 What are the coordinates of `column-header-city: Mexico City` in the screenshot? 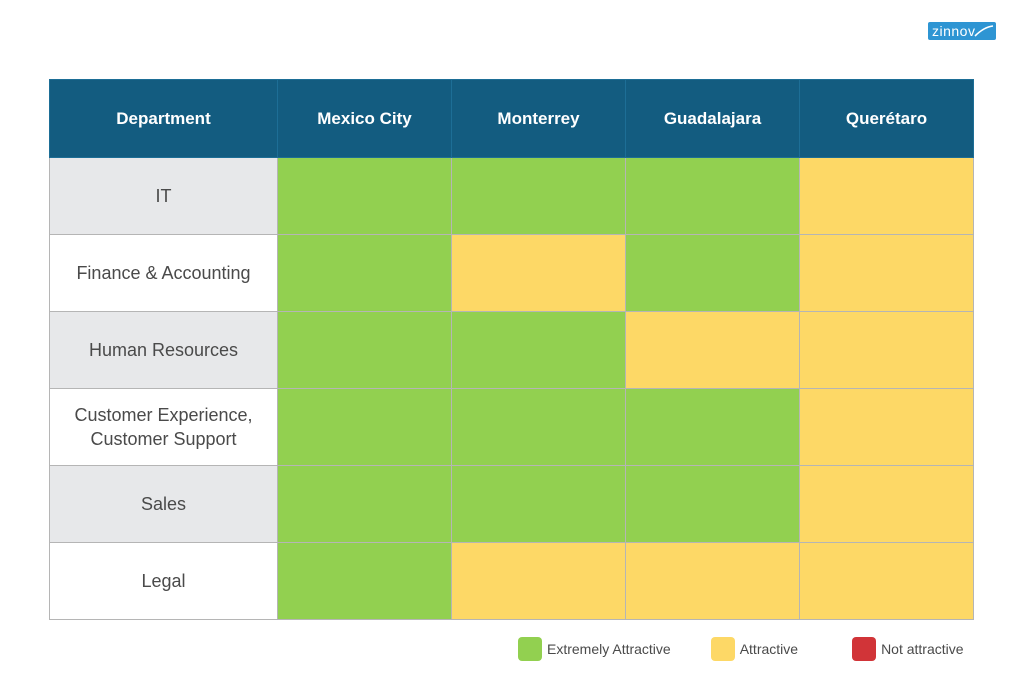 It's located at (364, 118).